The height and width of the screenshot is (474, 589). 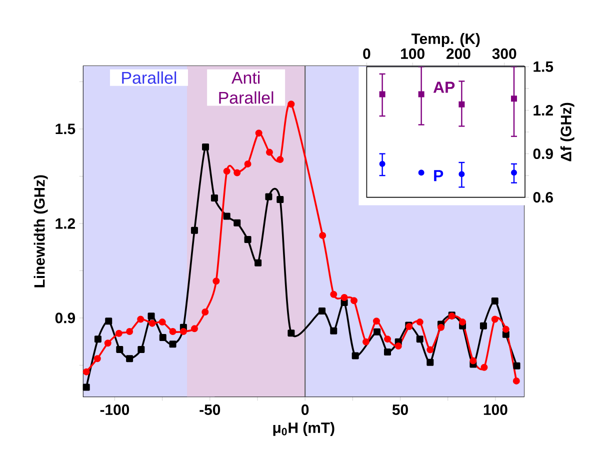 What do you see at coordinates (210, 409) in the screenshot?
I see `x-tick-label: -50` at bounding box center [210, 409].